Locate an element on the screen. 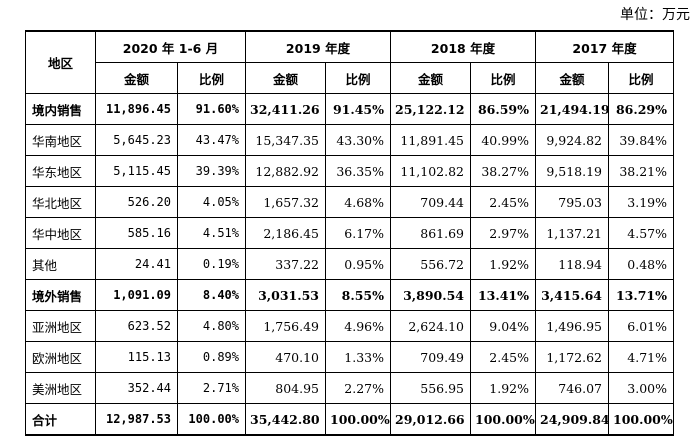  amount-cell: 1,091.09 is located at coordinates (136, 295).